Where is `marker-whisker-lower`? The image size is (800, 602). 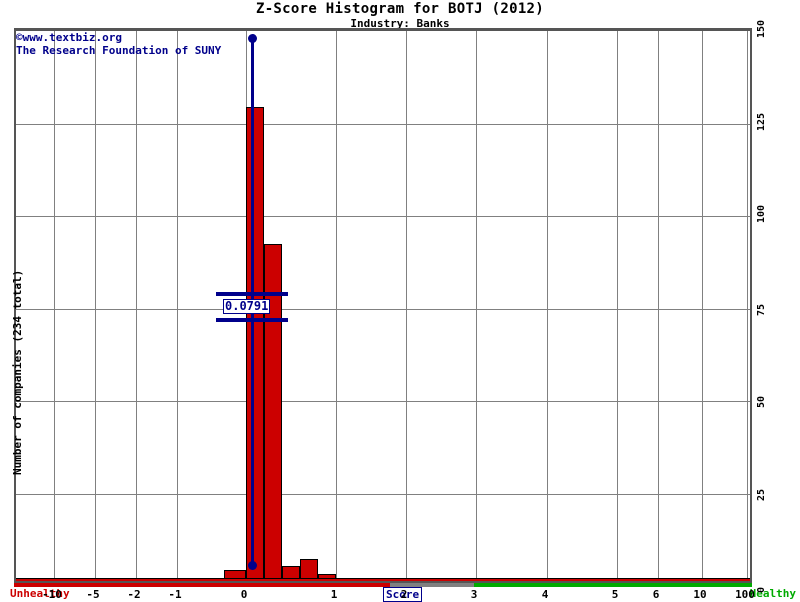
marker-whisker-lower is located at coordinates (252, 320).